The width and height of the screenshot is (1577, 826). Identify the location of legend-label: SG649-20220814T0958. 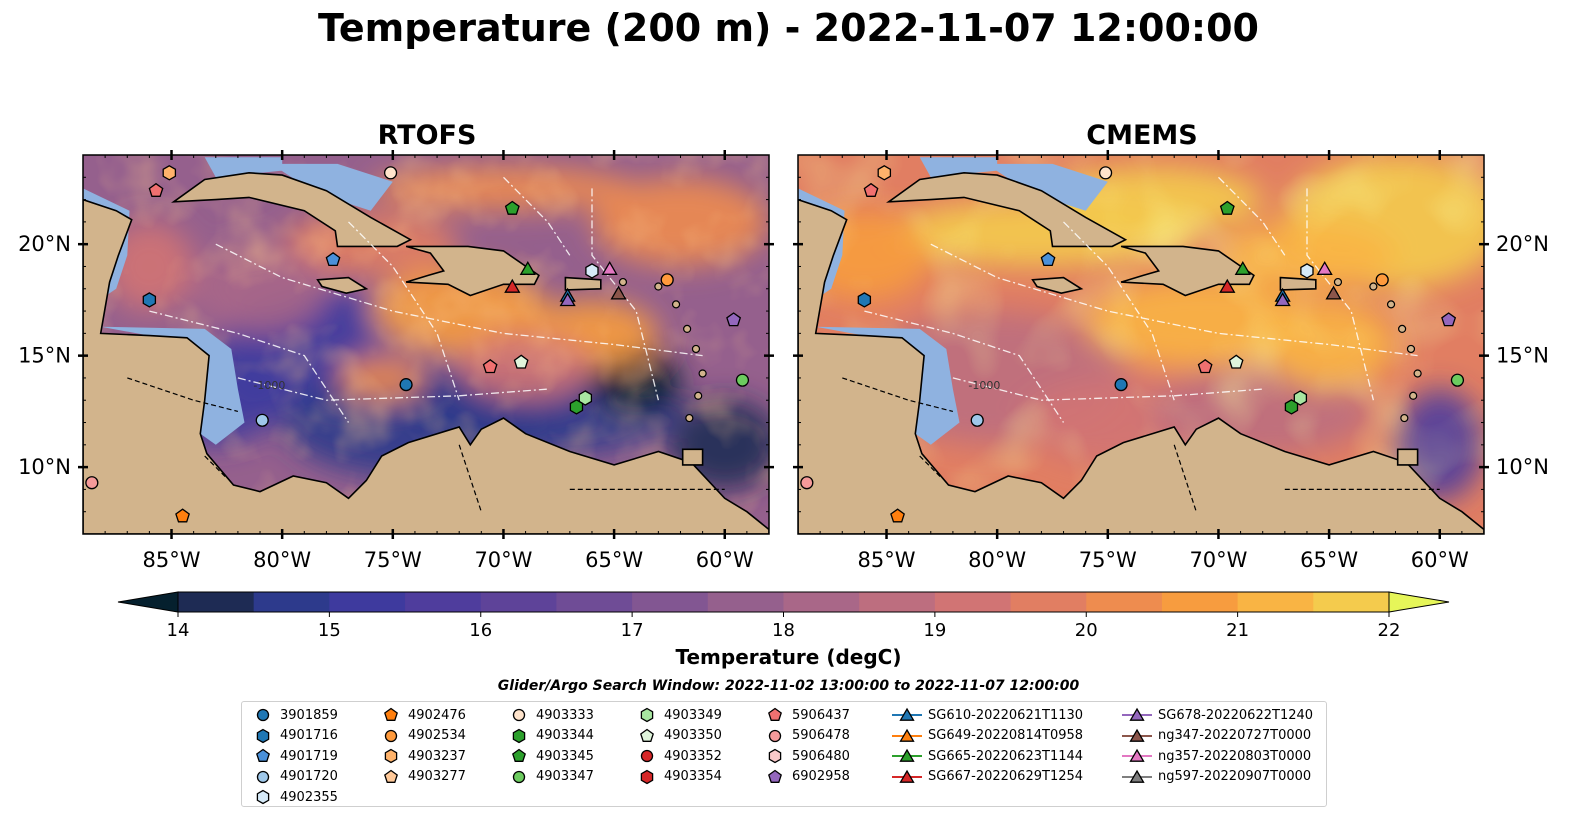
(1006, 735).